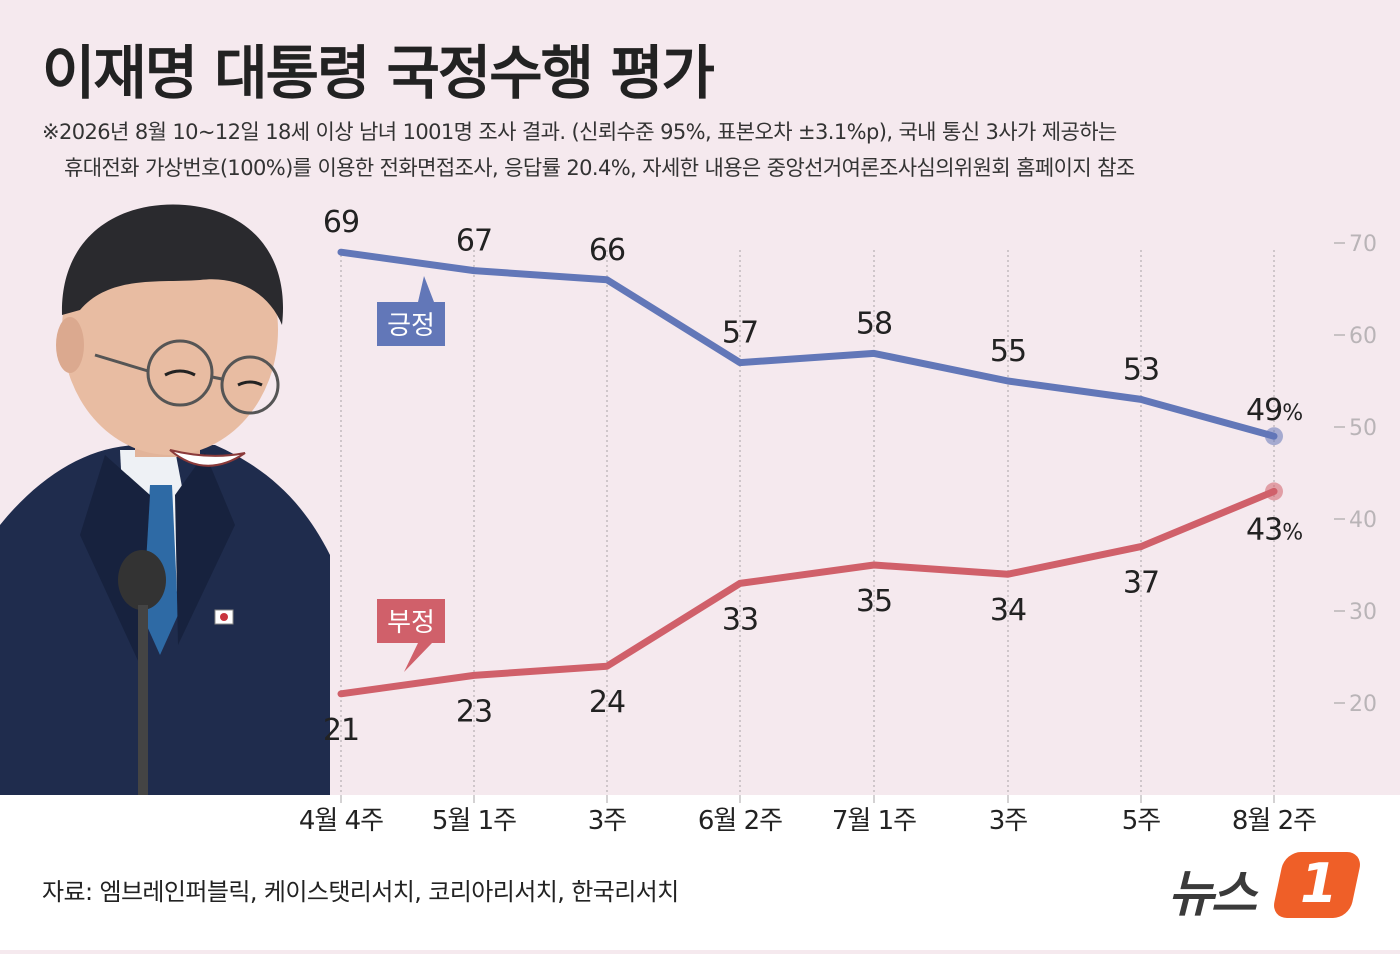  What do you see at coordinates (426, 289) in the screenshot?
I see `callout-positive-pointer` at bounding box center [426, 289].